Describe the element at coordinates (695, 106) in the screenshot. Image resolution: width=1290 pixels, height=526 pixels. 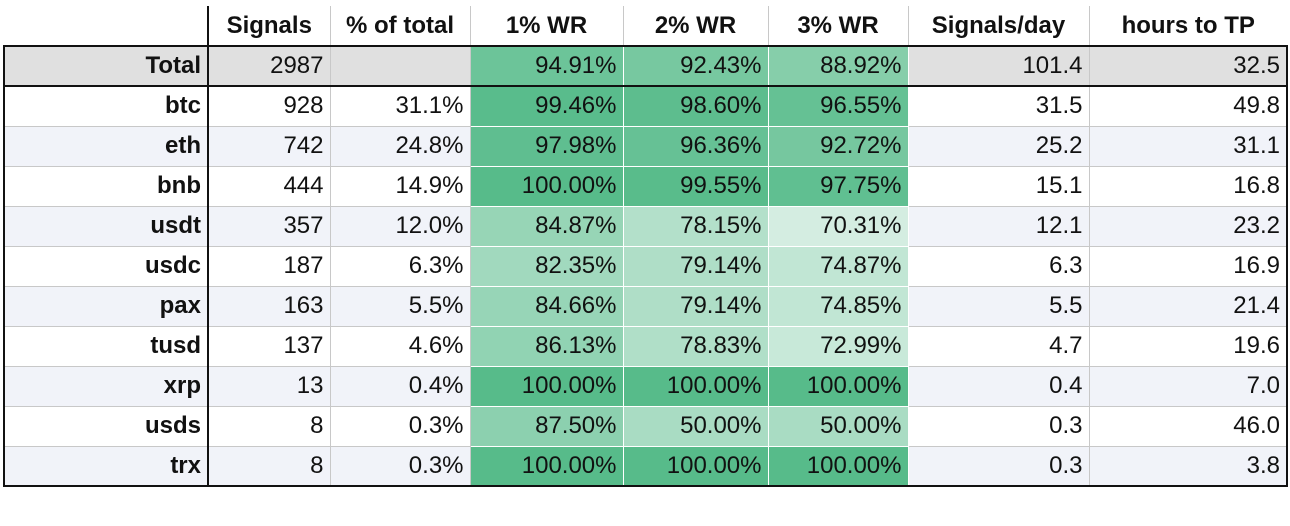
I see `winrate-cell: 98.60%` at that location.